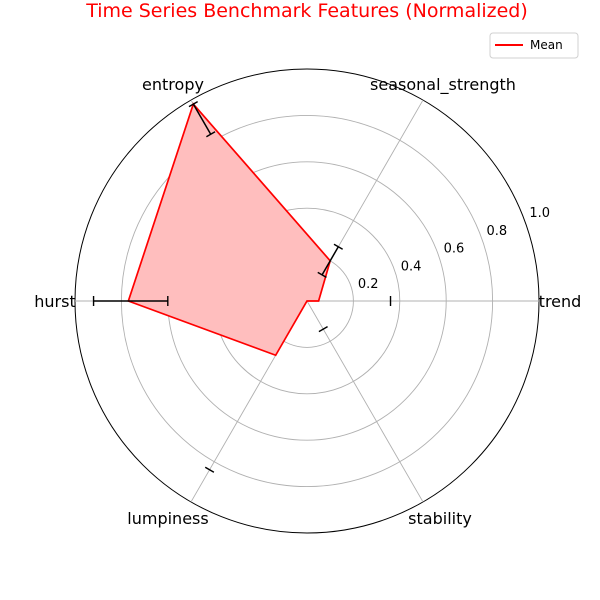  I want to click on radial-tick-label: 1.0, so click(539, 213).